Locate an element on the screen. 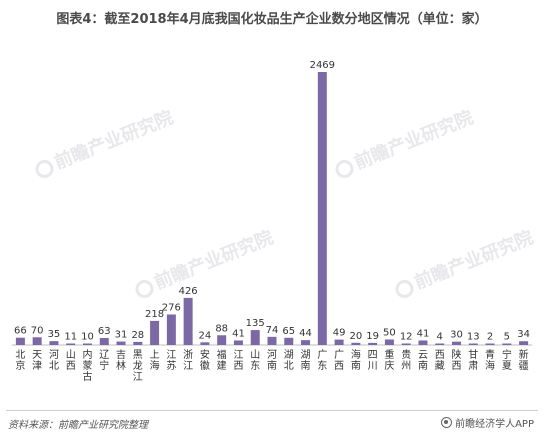 This screenshot has width=544, height=438. data-label-3: 11 is located at coordinates (70, 337).